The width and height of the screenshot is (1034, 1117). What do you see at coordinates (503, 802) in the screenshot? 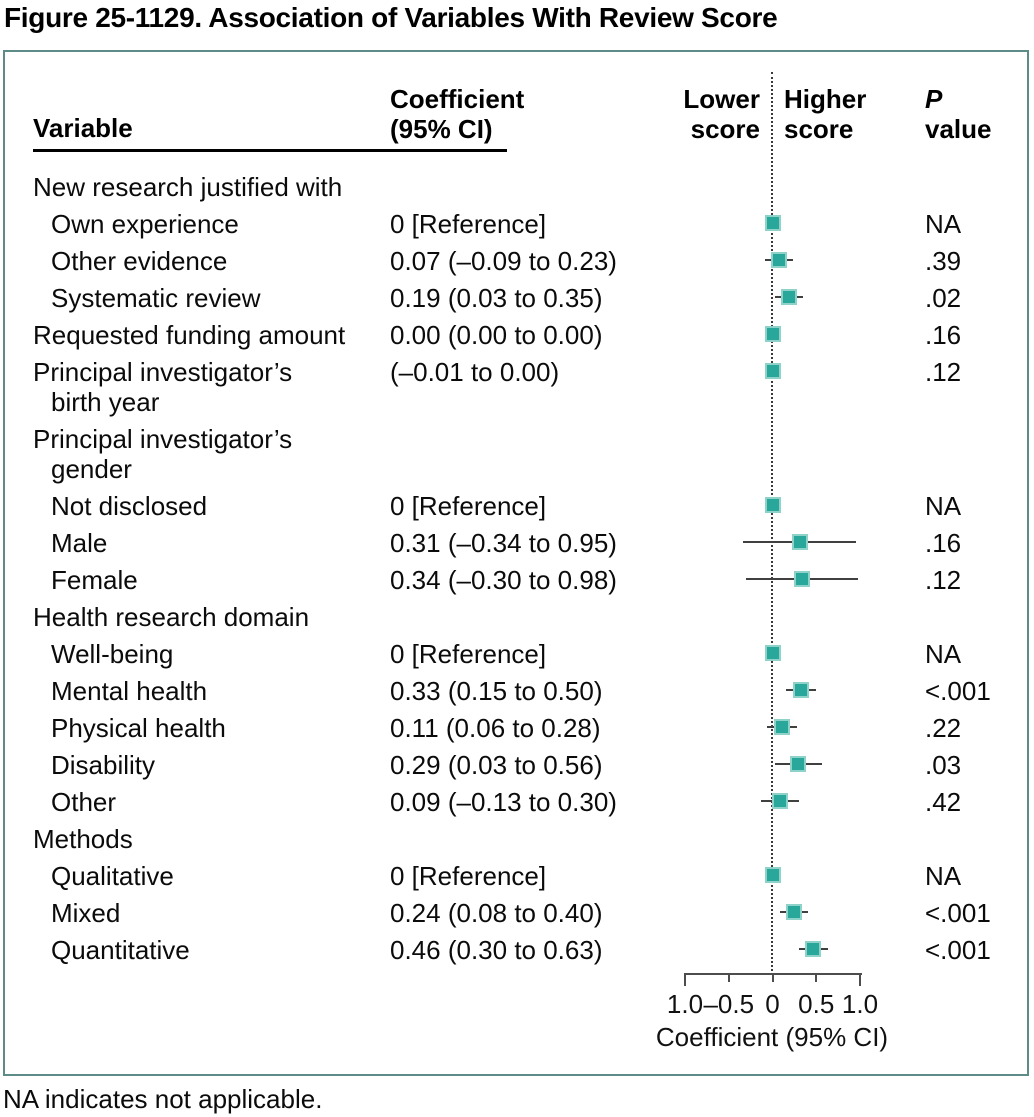
I see `row-coefficient: 0.09 (–0.13 to 0.30)` at bounding box center [503, 802].